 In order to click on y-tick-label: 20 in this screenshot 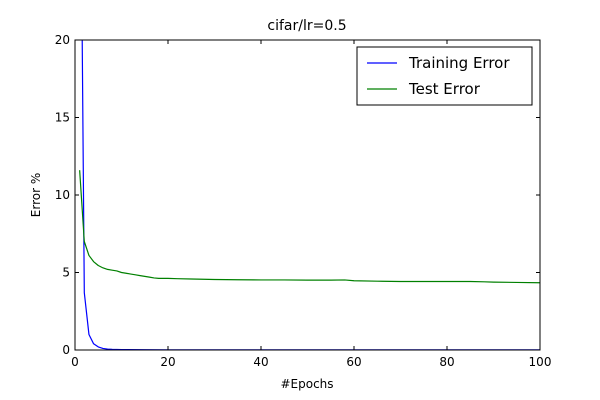, I will do `click(62, 40)`.